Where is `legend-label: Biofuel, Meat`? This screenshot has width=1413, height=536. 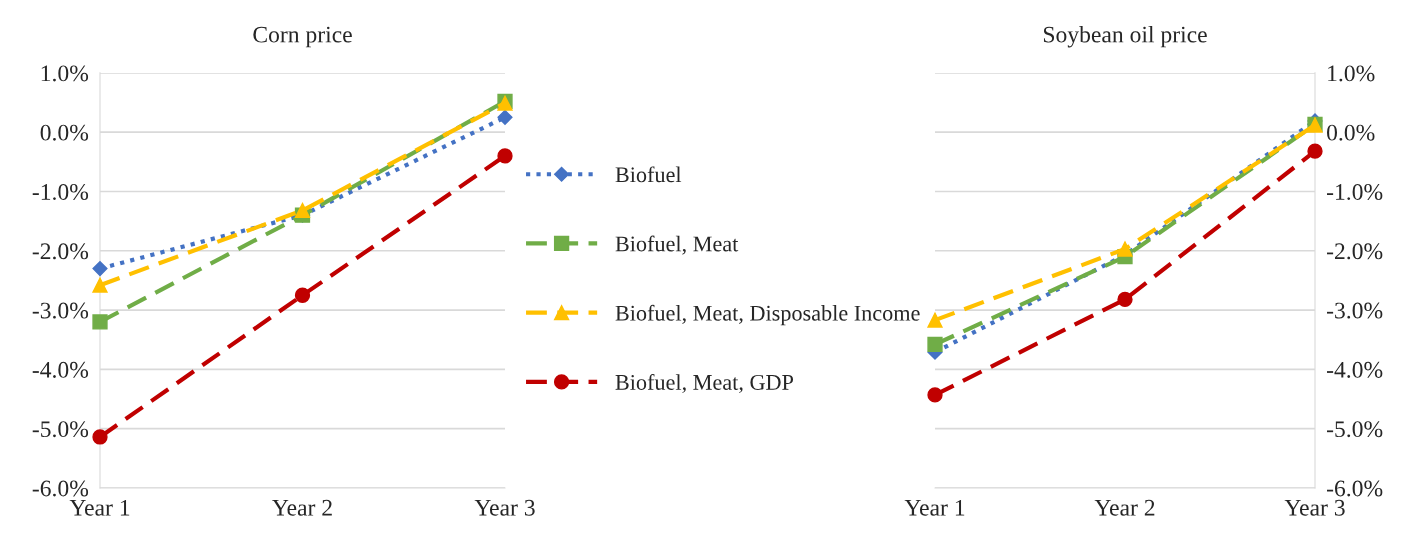 legend-label: Biofuel, Meat is located at coordinates (677, 245).